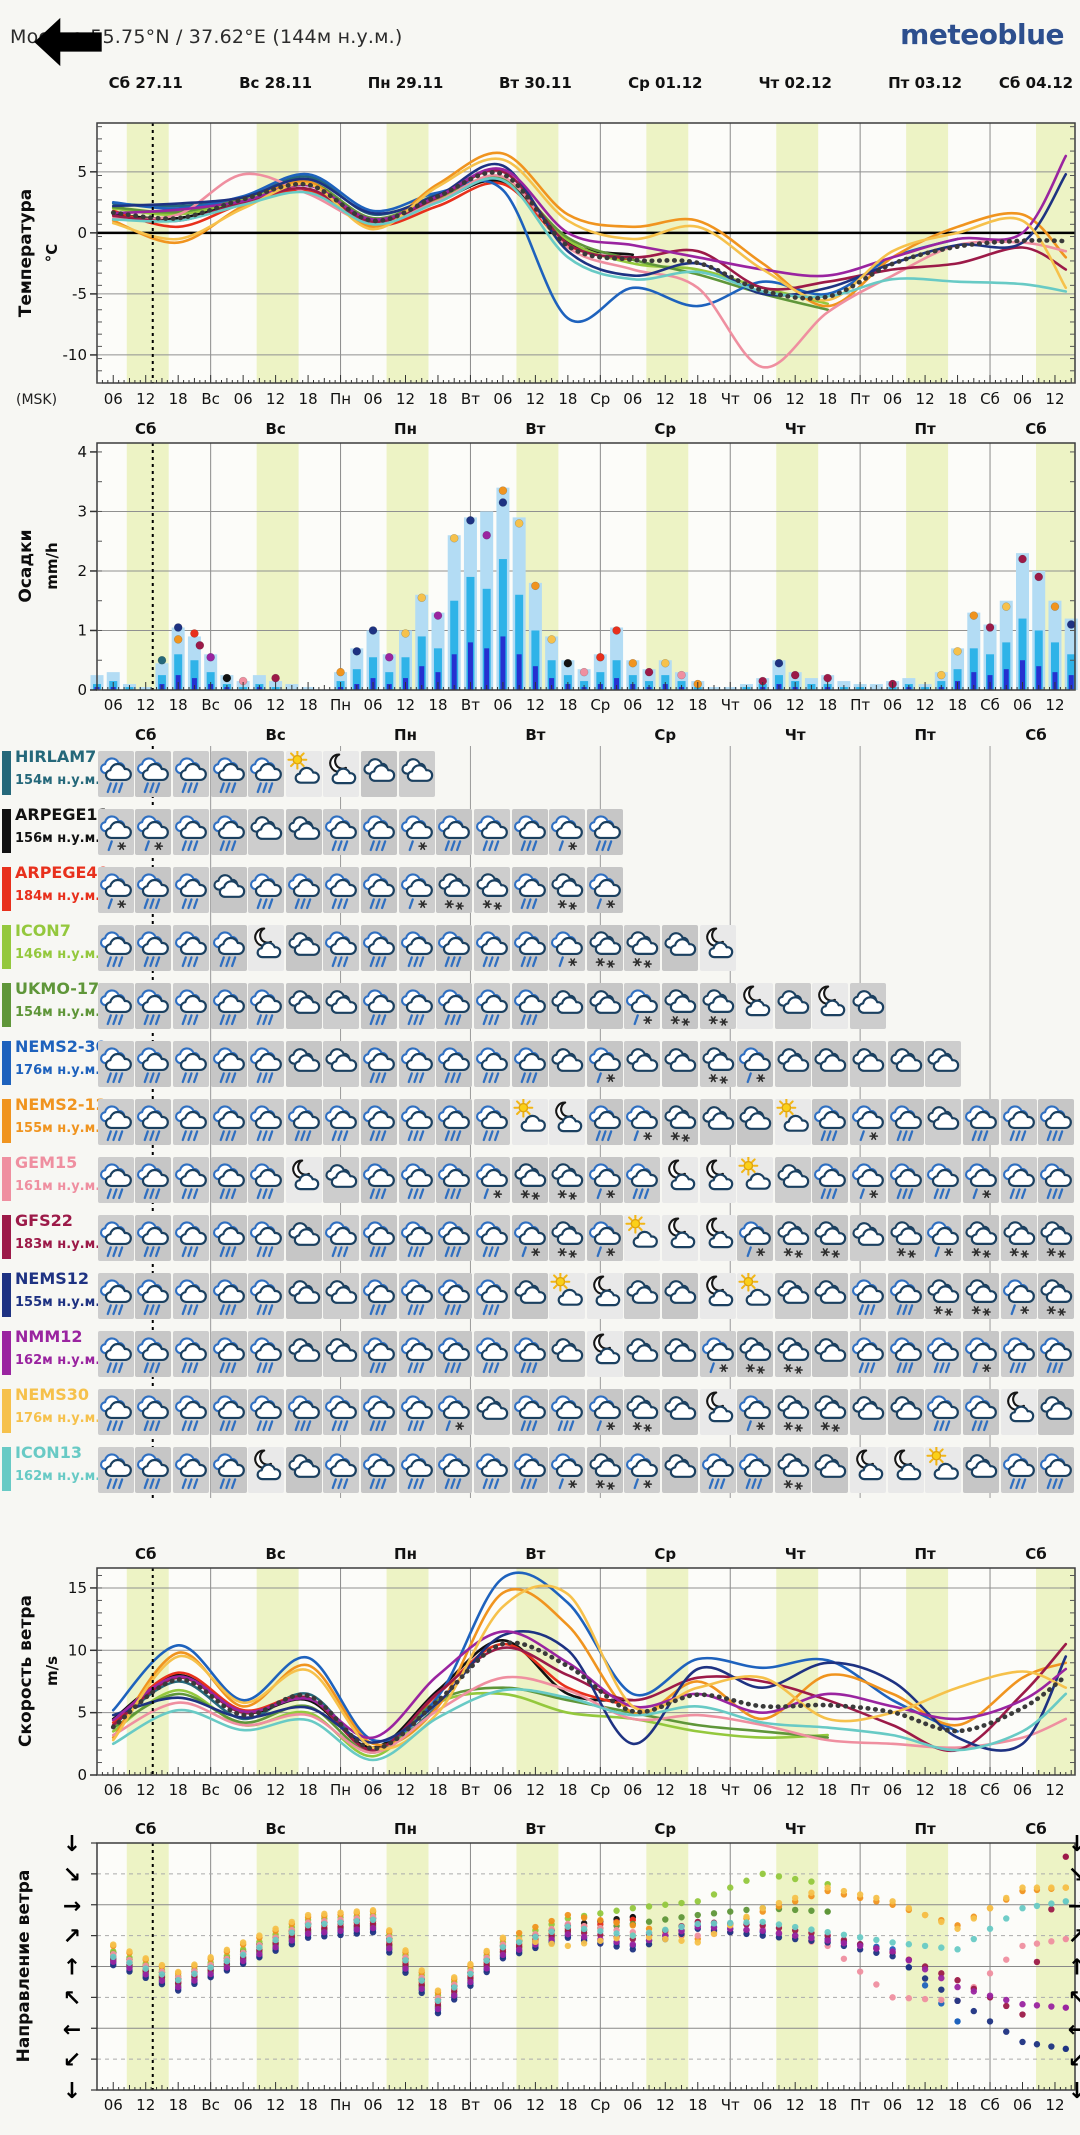  Describe the element at coordinates (1074, 1968) in the screenshot. I see `wind-dir-arrow-right: ↑` at that location.